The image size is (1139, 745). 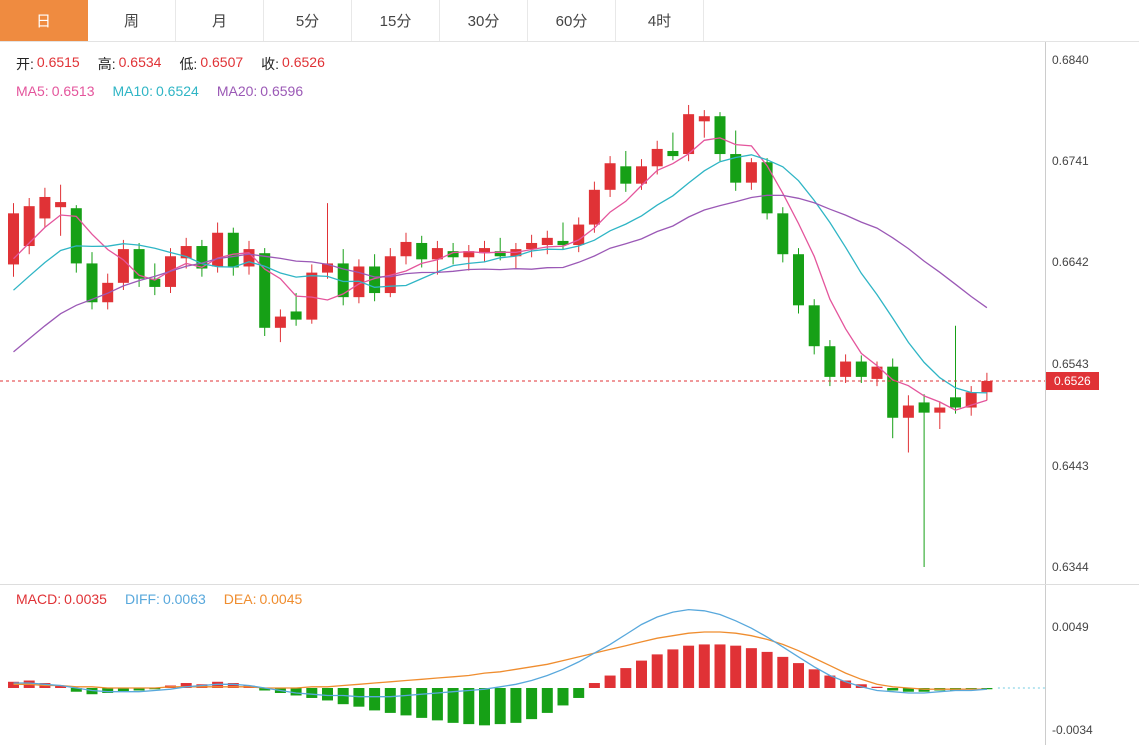 What do you see at coordinates (132, 20) in the screenshot?
I see `tab-week: 周` at bounding box center [132, 20].